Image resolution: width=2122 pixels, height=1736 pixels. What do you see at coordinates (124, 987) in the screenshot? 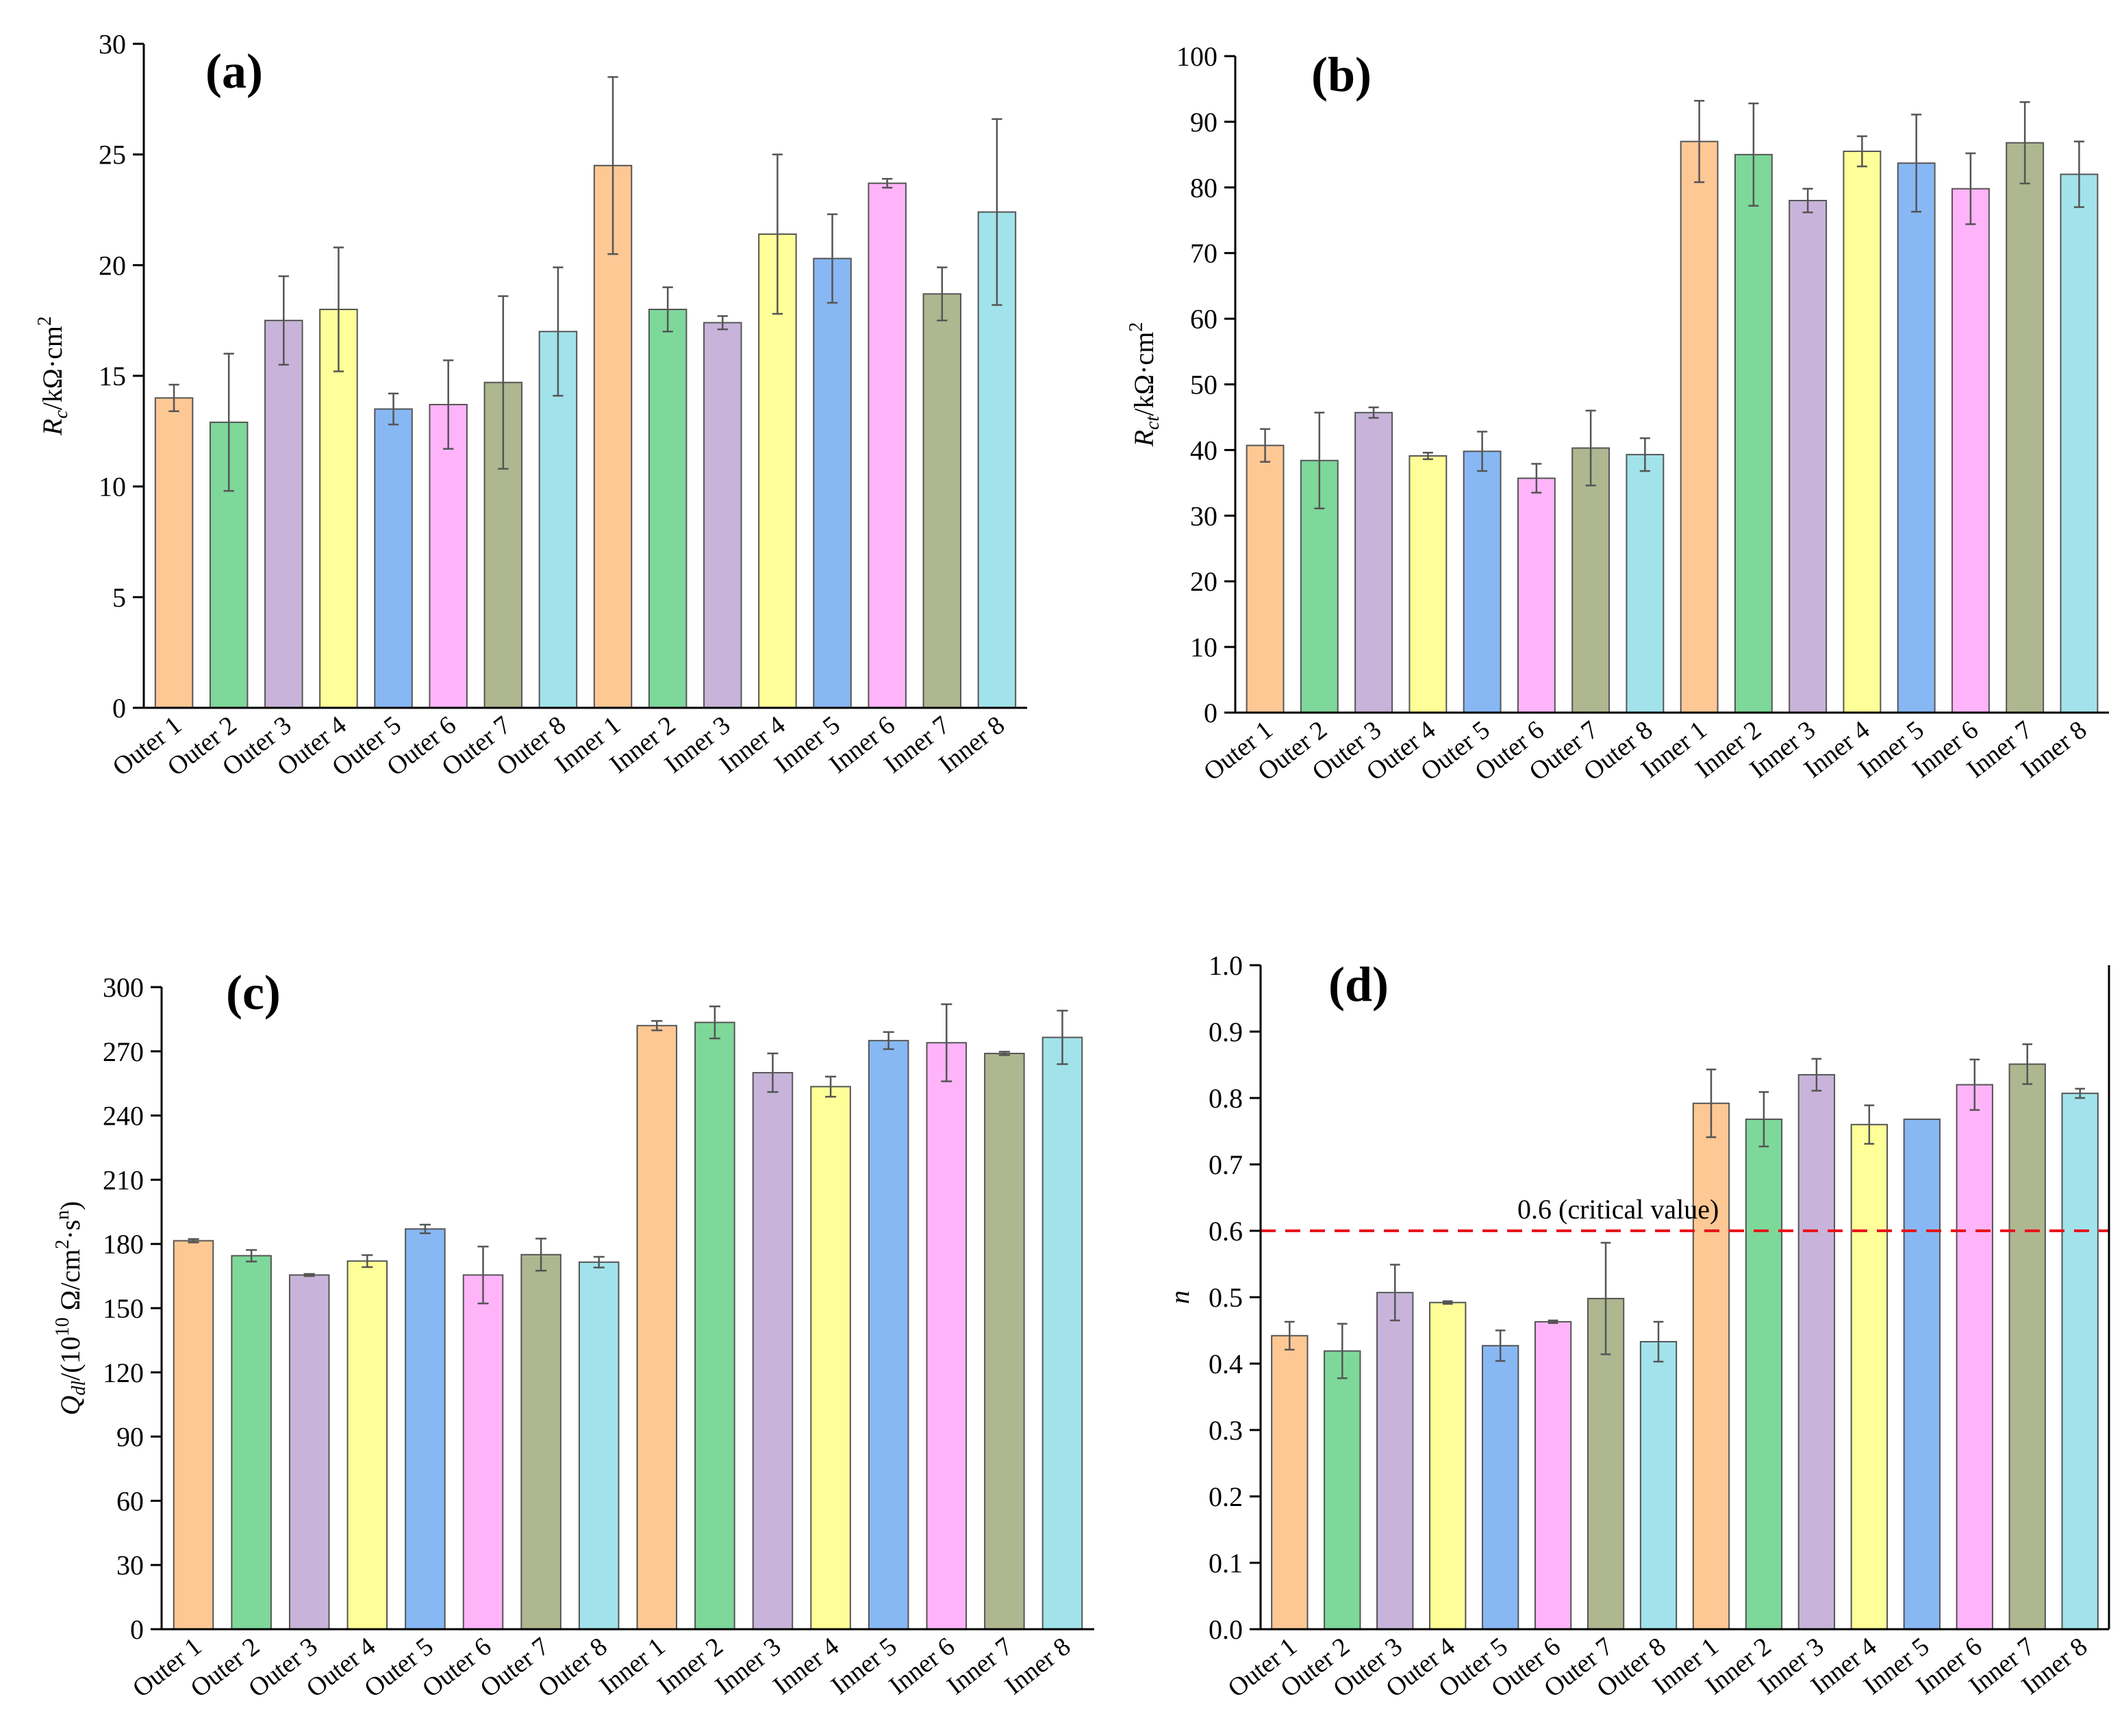
I see `y-tick-label: 300` at bounding box center [124, 987].